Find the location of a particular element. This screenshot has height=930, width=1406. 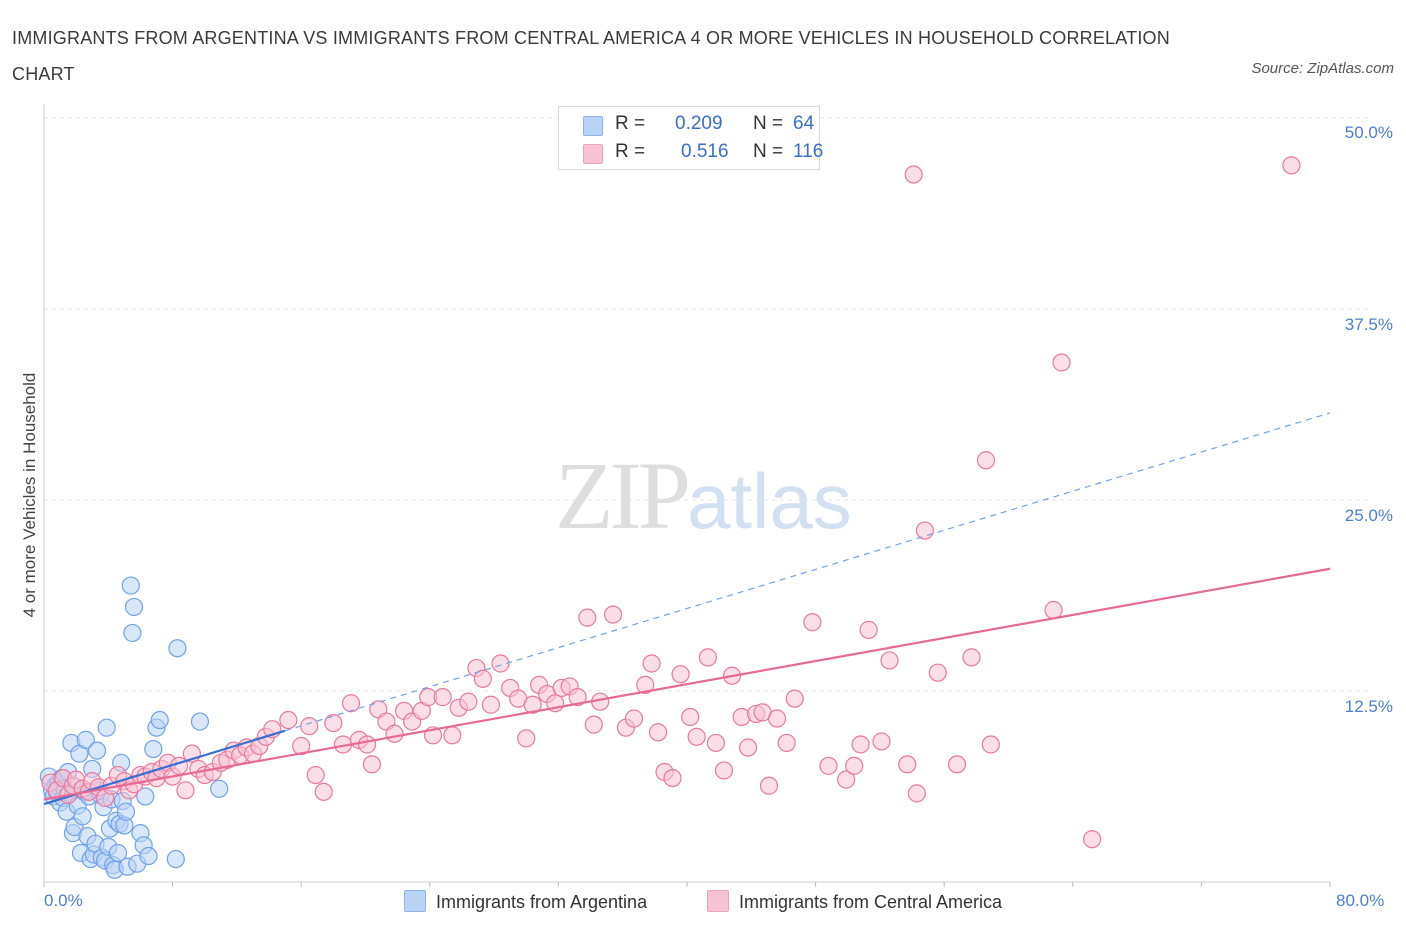

bottom-legend-label-argentina: Immigrants from Argentina is located at coordinates (542, 902).